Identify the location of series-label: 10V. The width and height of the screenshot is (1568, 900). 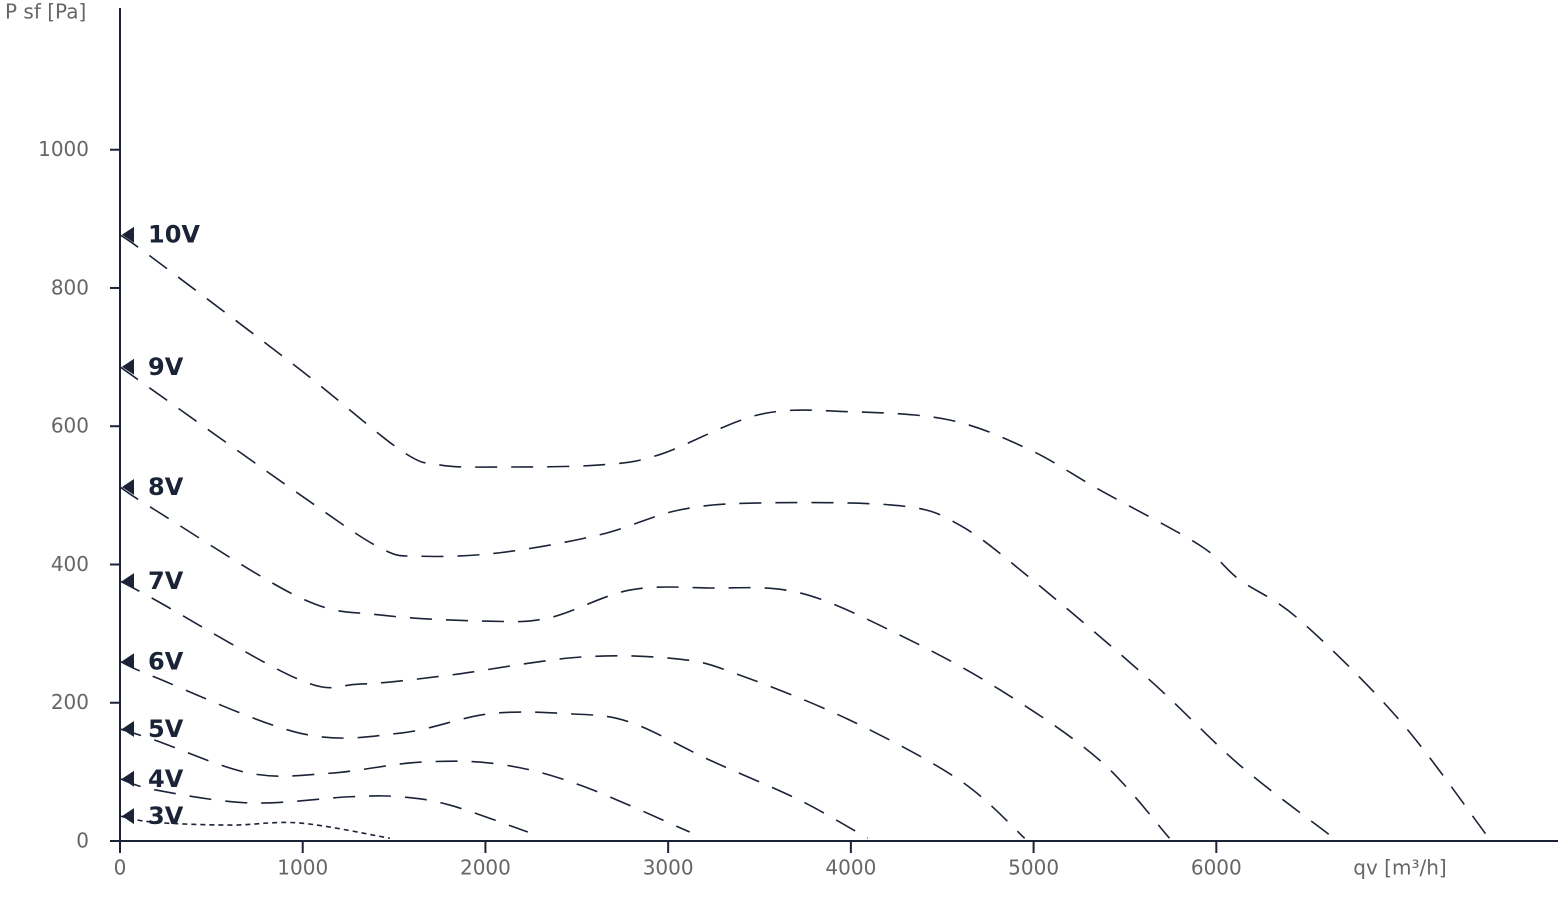
(174, 235).